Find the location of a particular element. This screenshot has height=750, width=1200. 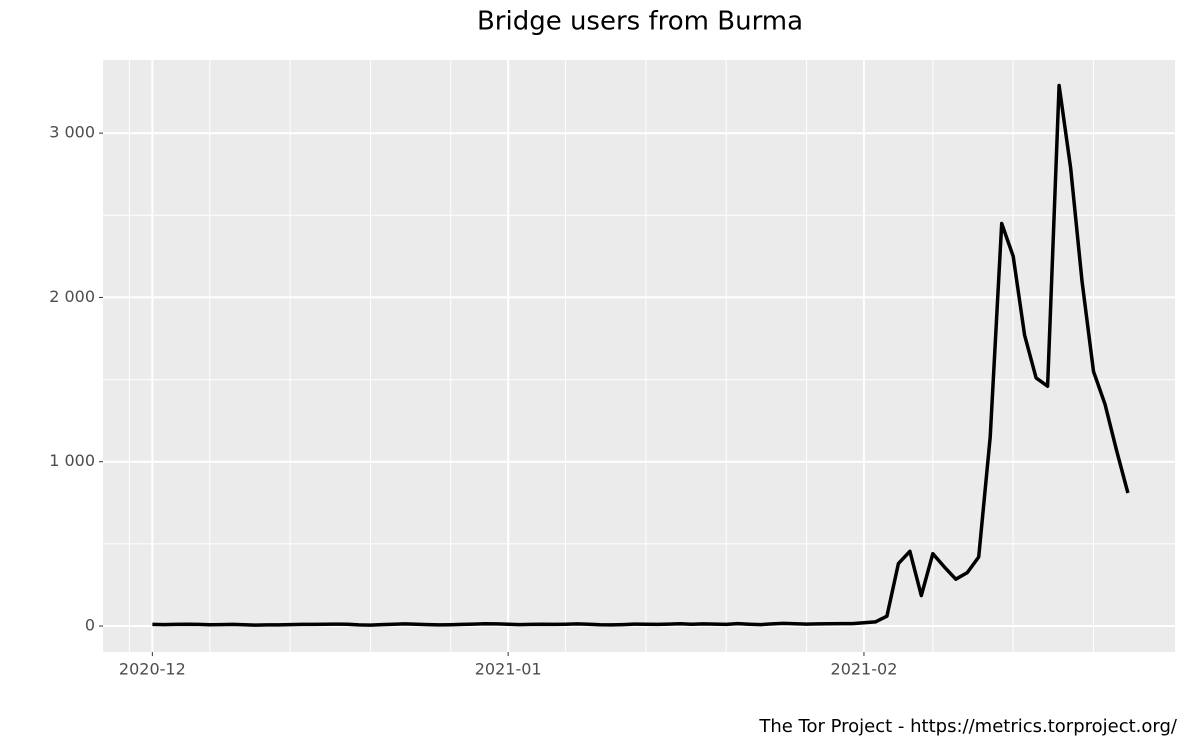

y-tick-label: 1 000 is located at coordinates (72, 460).